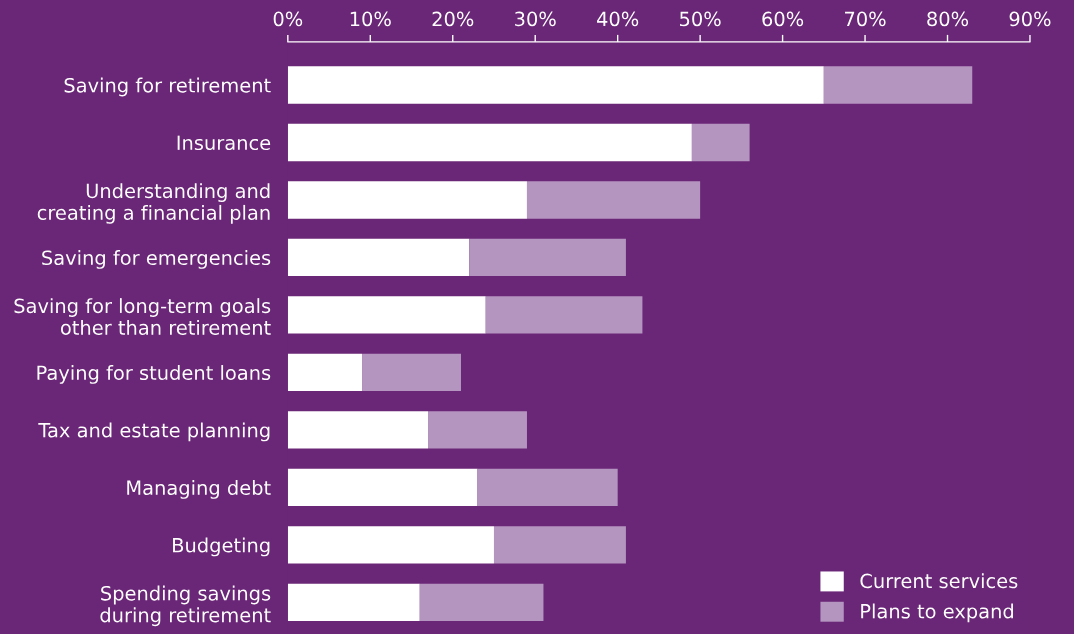 This screenshot has width=1074, height=634. Describe the element at coordinates (618, 19) in the screenshot. I see `x-tick-label: 40%` at that location.